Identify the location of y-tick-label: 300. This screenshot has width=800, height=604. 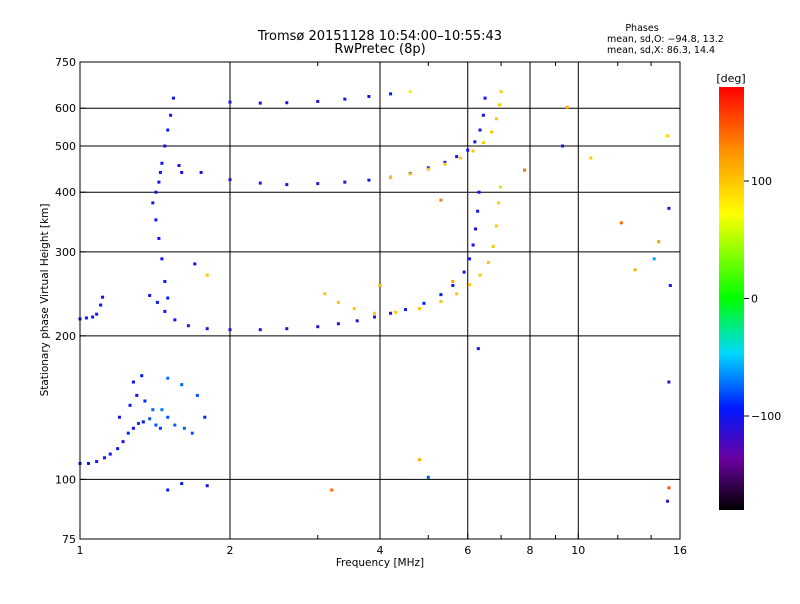
(65, 252).